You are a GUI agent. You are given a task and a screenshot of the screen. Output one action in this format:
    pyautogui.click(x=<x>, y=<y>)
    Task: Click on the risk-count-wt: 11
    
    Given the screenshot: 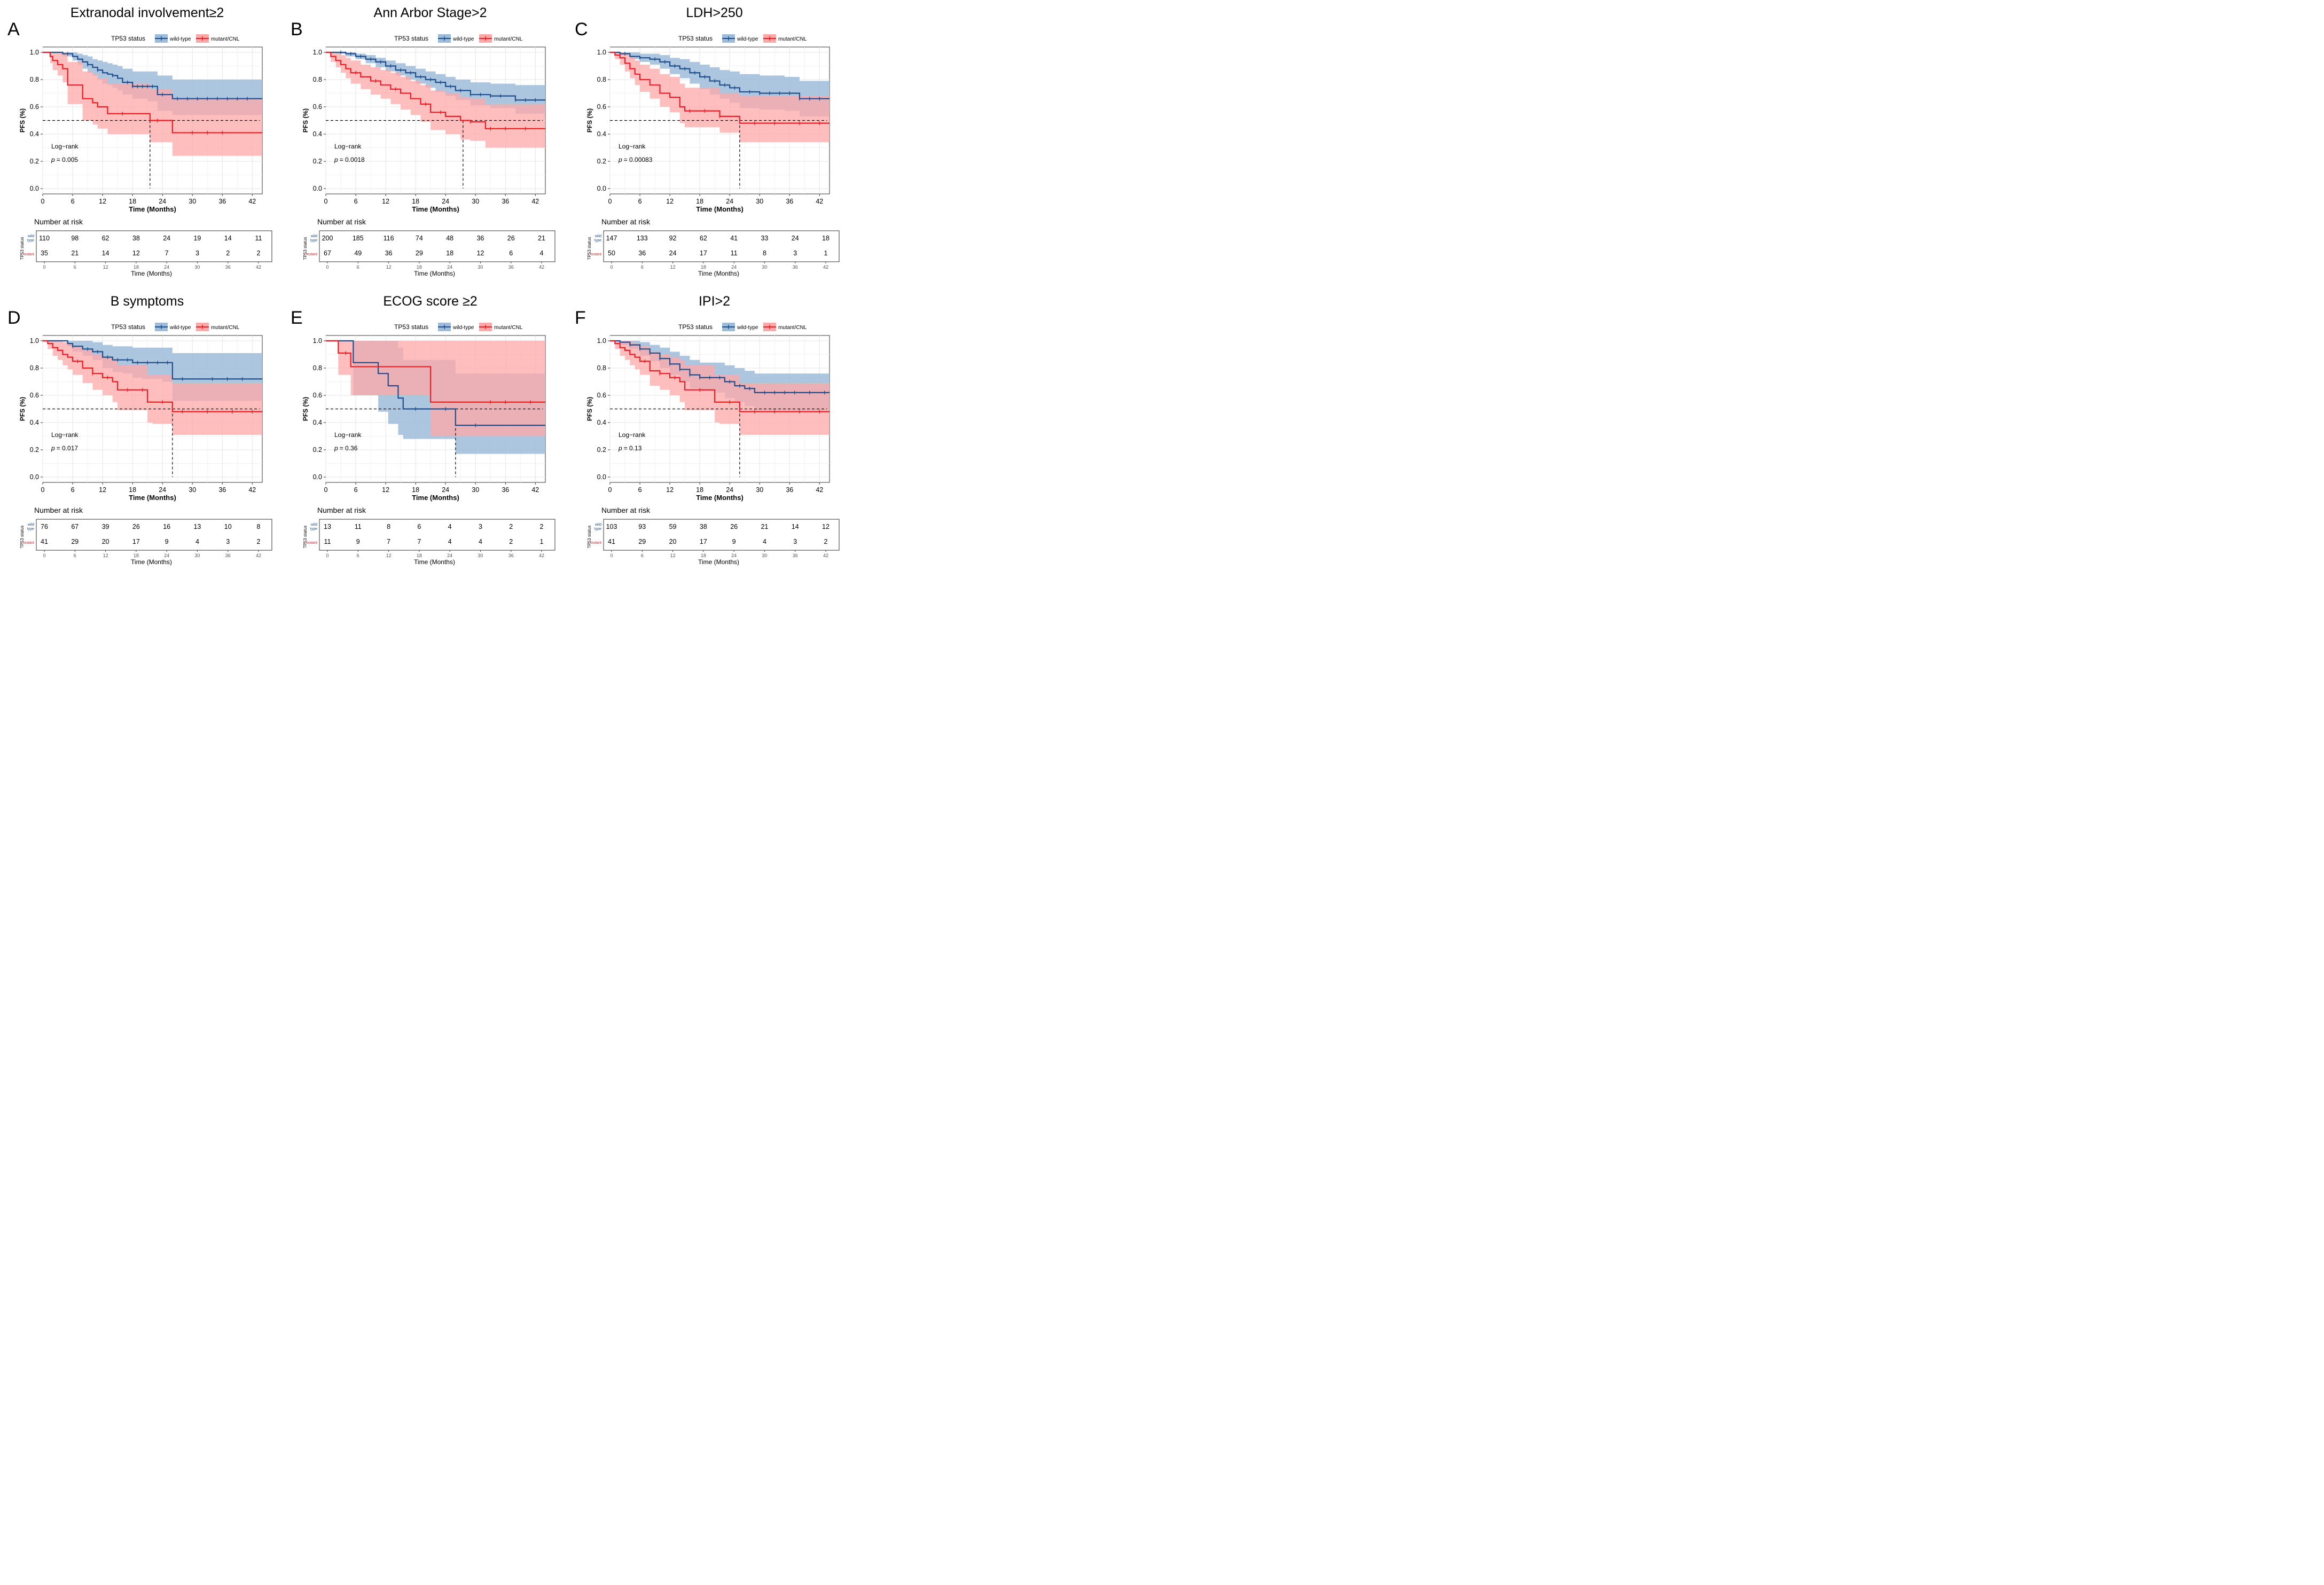 What is the action you would take?
    pyautogui.click(x=359, y=526)
    